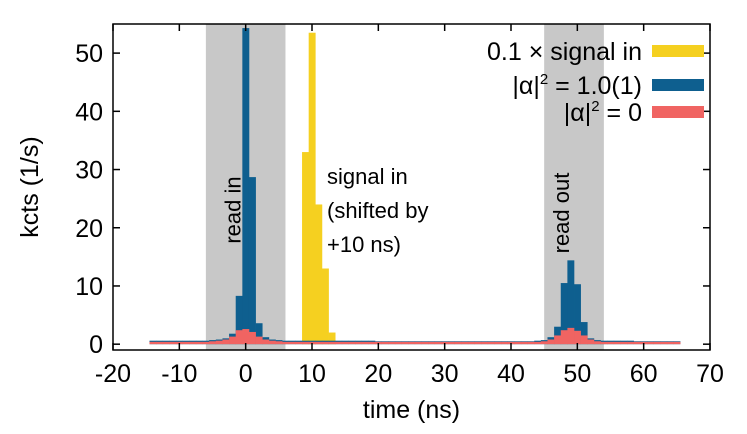  Describe the element at coordinates (577, 374) in the screenshot. I see `x-tick-label: 50` at that location.